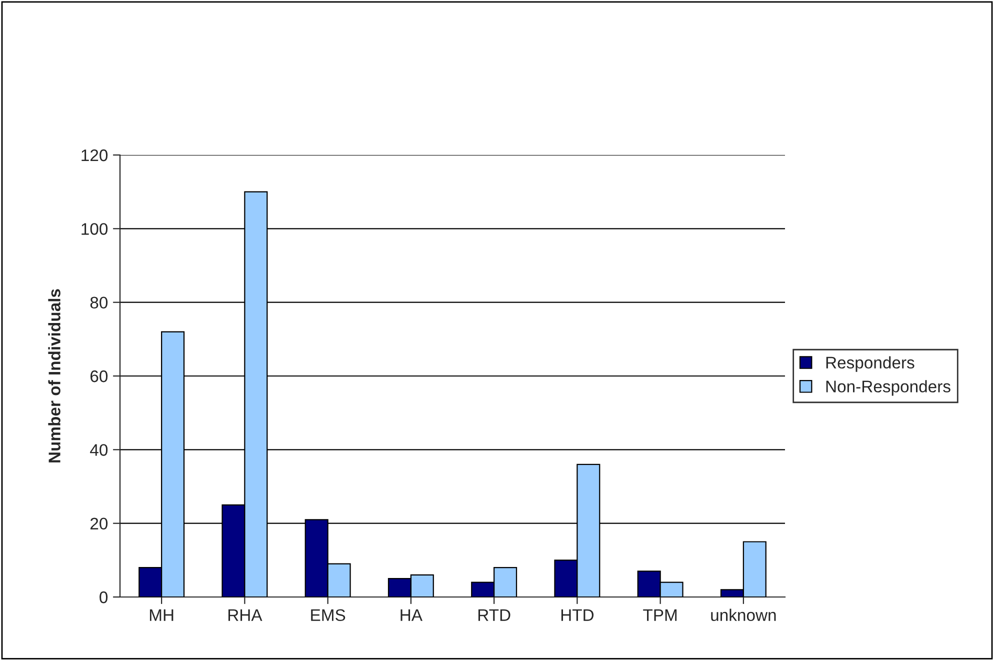  Describe the element at coordinates (660, 615) in the screenshot. I see `x-tick-label: TPM` at that location.